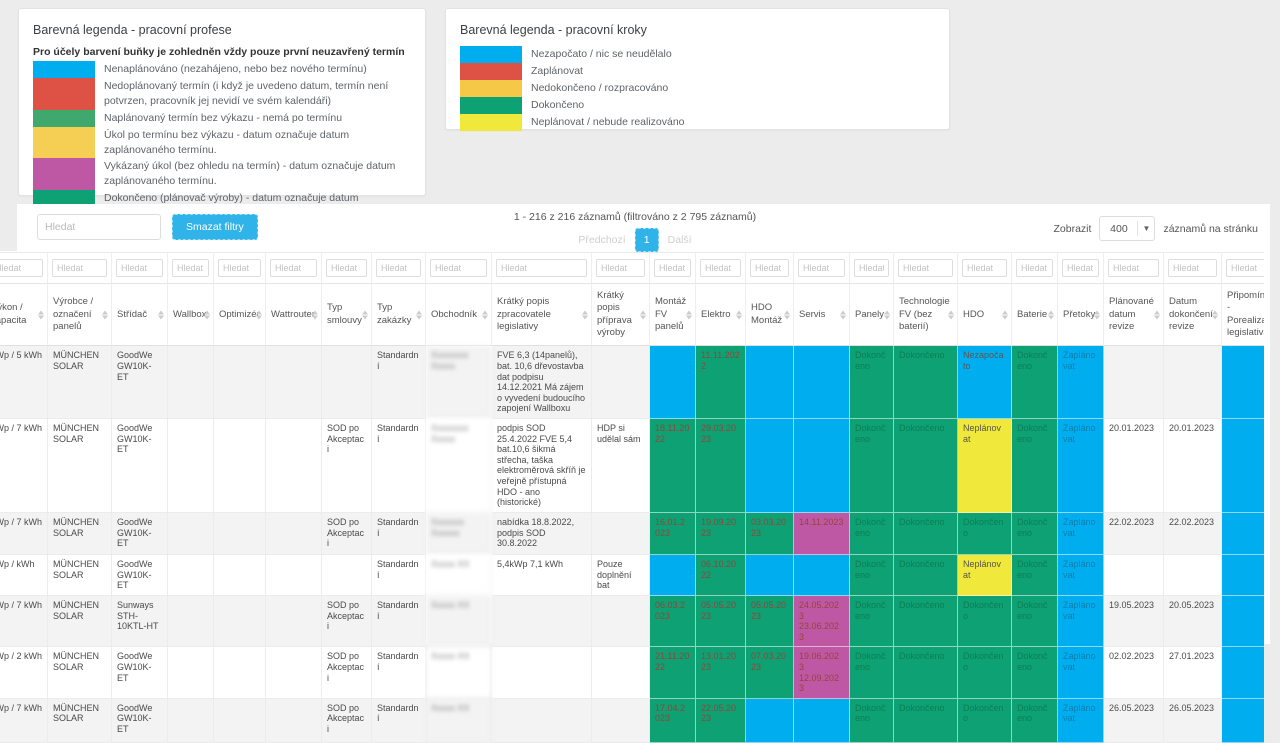 The image size is (1280, 743). Describe the element at coordinates (716, 314) in the screenshot. I see `column-header-label: Elektro` at that location.